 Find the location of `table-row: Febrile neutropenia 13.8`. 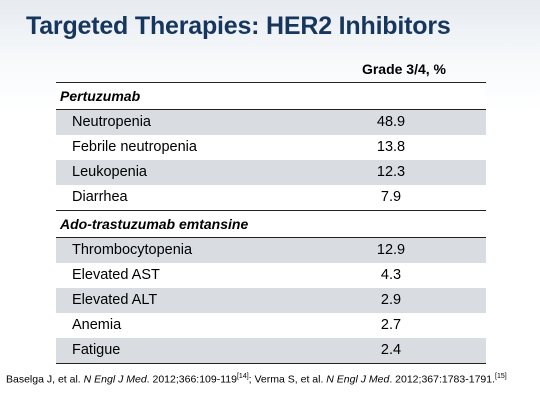

table-row: Febrile neutropenia 13.8 is located at coordinates (271, 147).